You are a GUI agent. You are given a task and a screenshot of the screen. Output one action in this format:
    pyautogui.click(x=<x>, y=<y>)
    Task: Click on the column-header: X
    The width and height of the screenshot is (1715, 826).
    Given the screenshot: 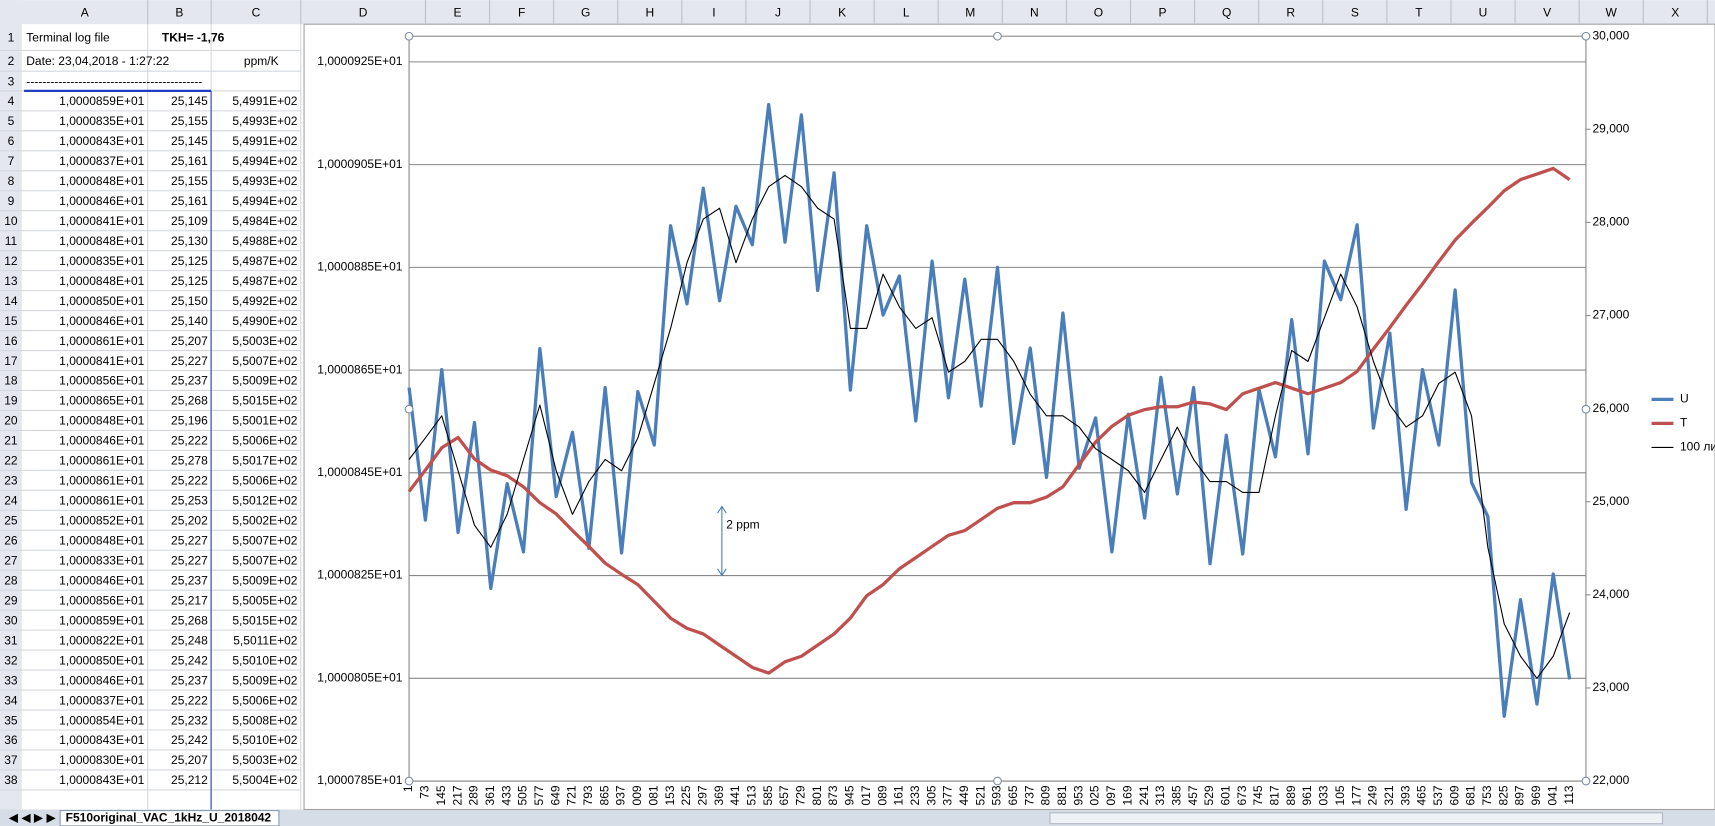 What is the action you would take?
    pyautogui.click(x=1675, y=12)
    